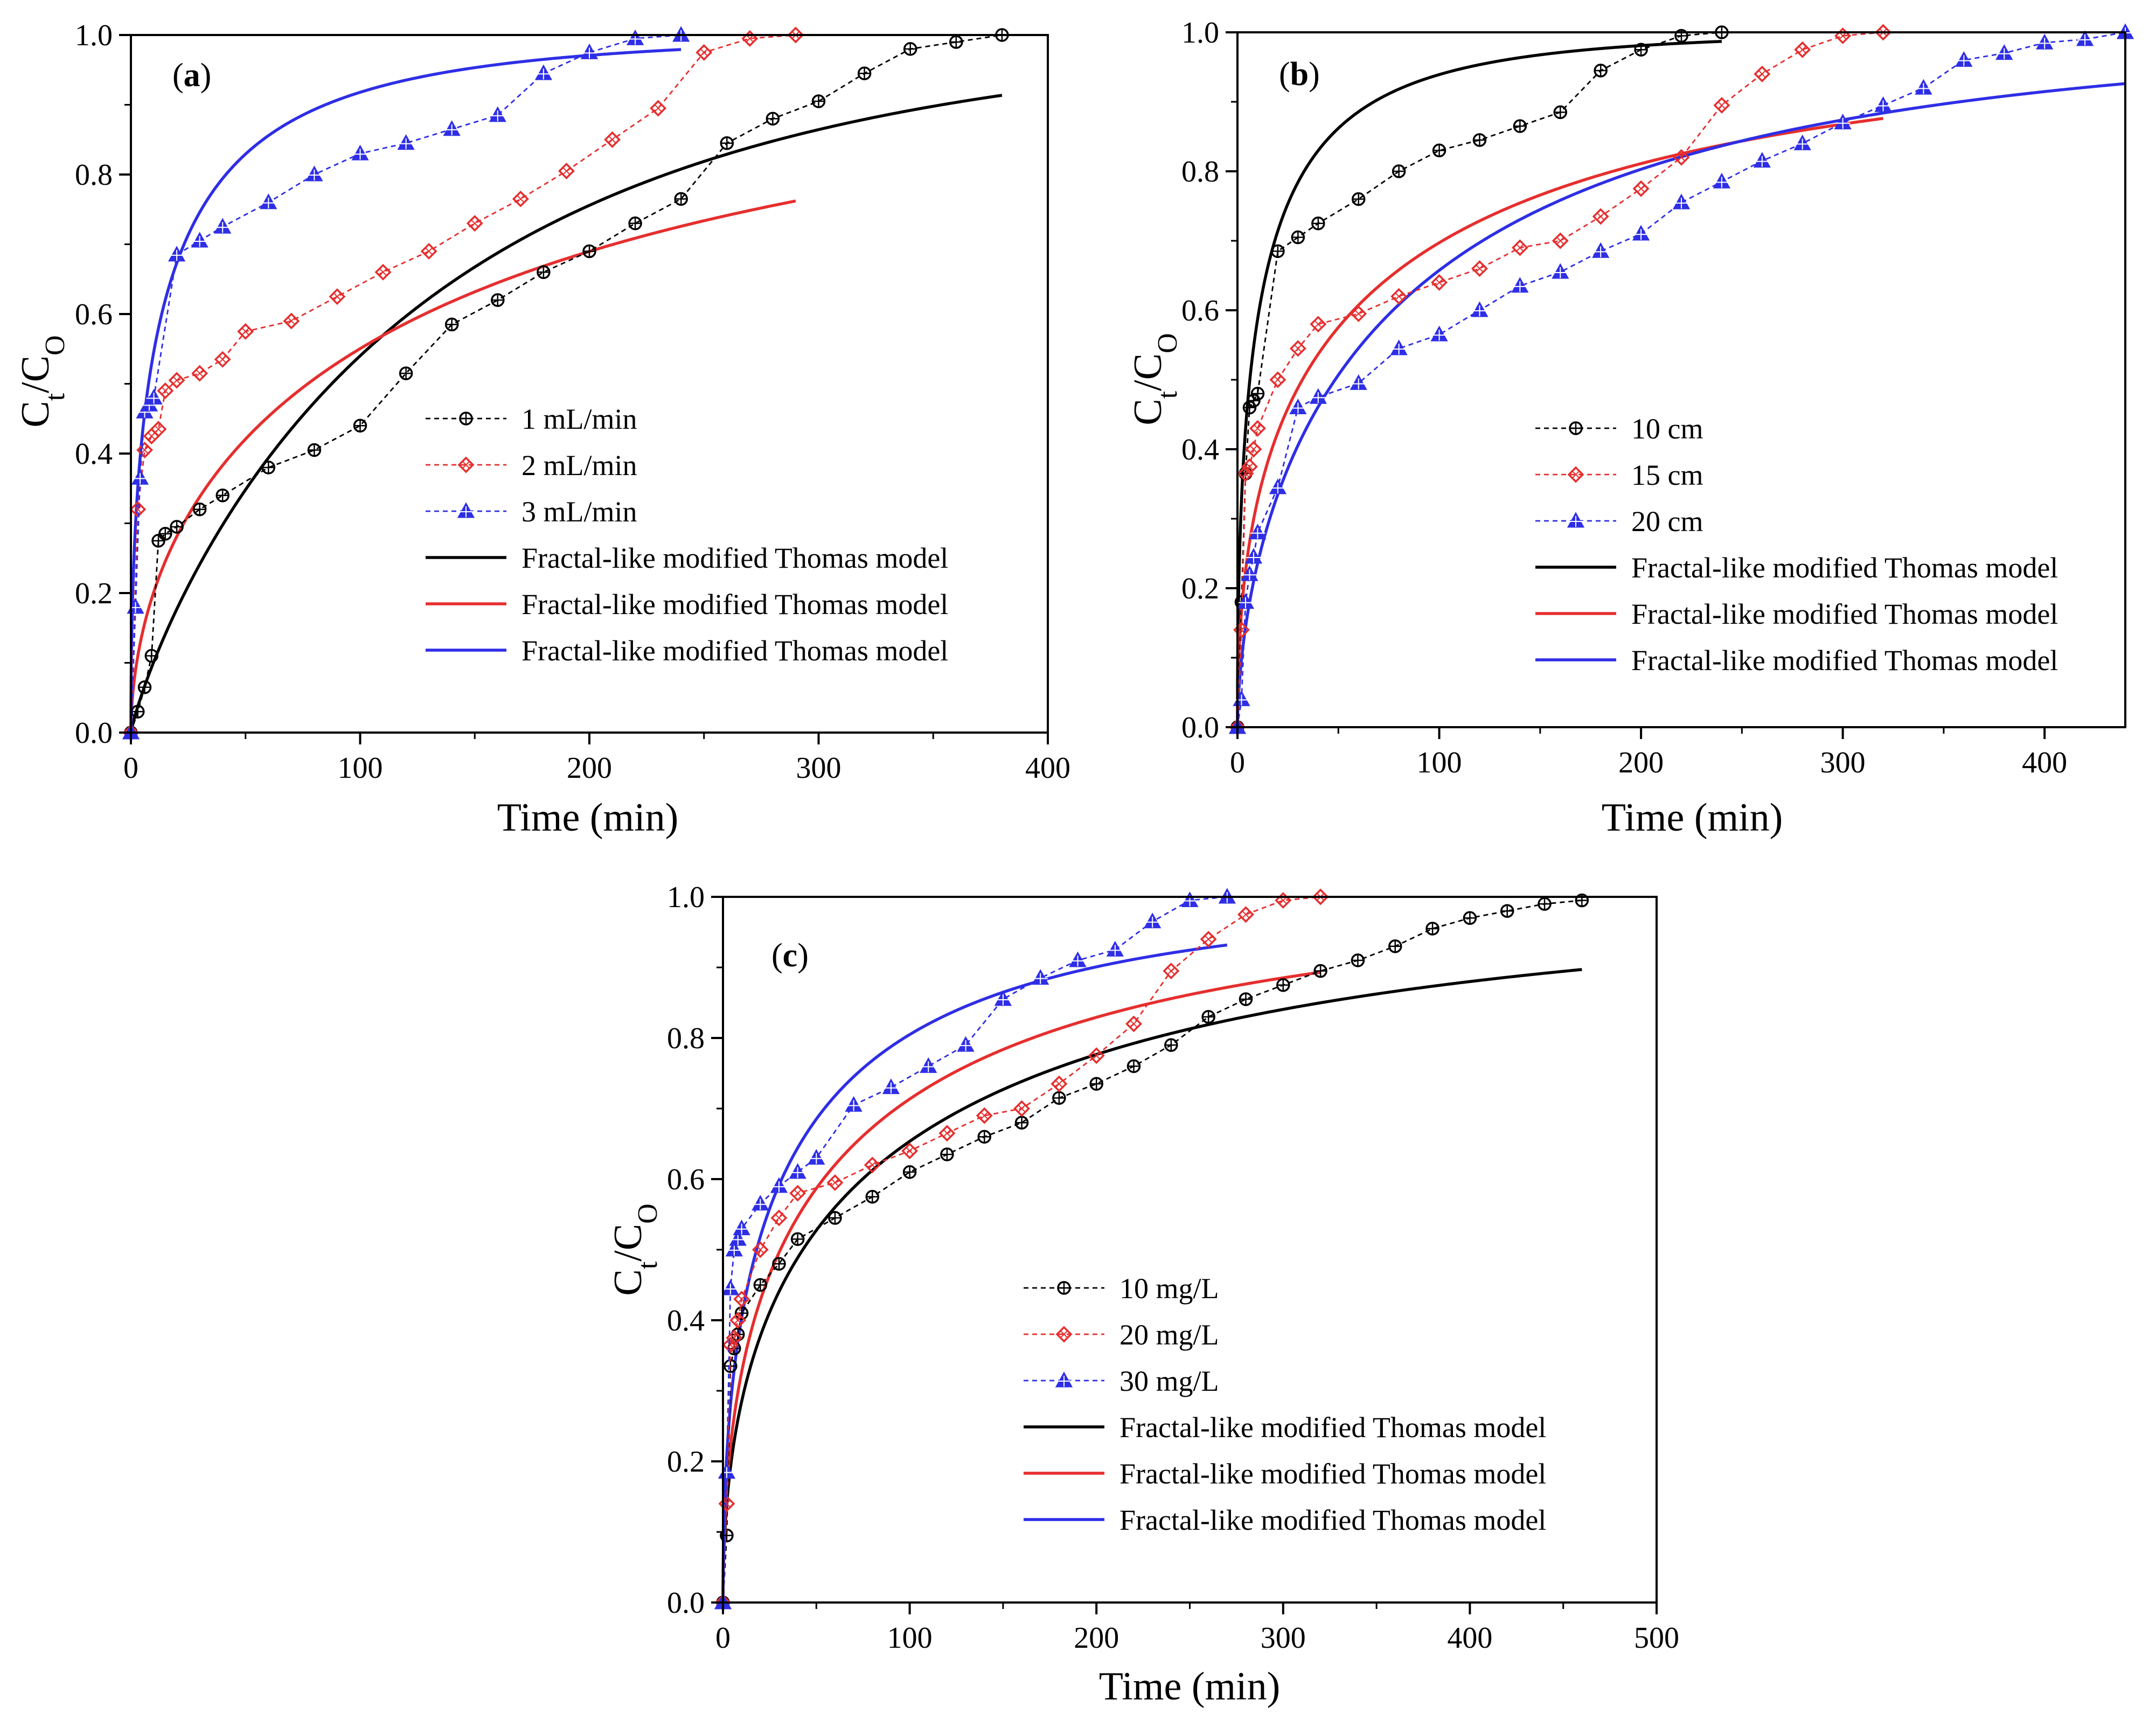  What do you see at coordinates (1200, 172) in the screenshot?
I see `y-tick-label-b-0.8: 0.8` at bounding box center [1200, 172].